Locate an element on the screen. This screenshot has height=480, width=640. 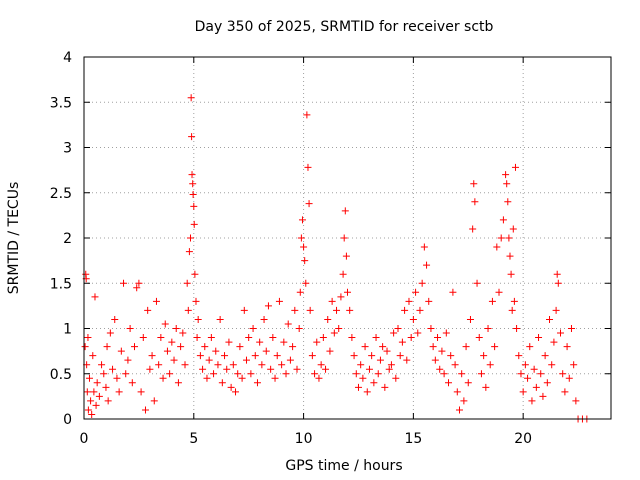
y-tick-label: 1 is located at coordinates (67, 330).